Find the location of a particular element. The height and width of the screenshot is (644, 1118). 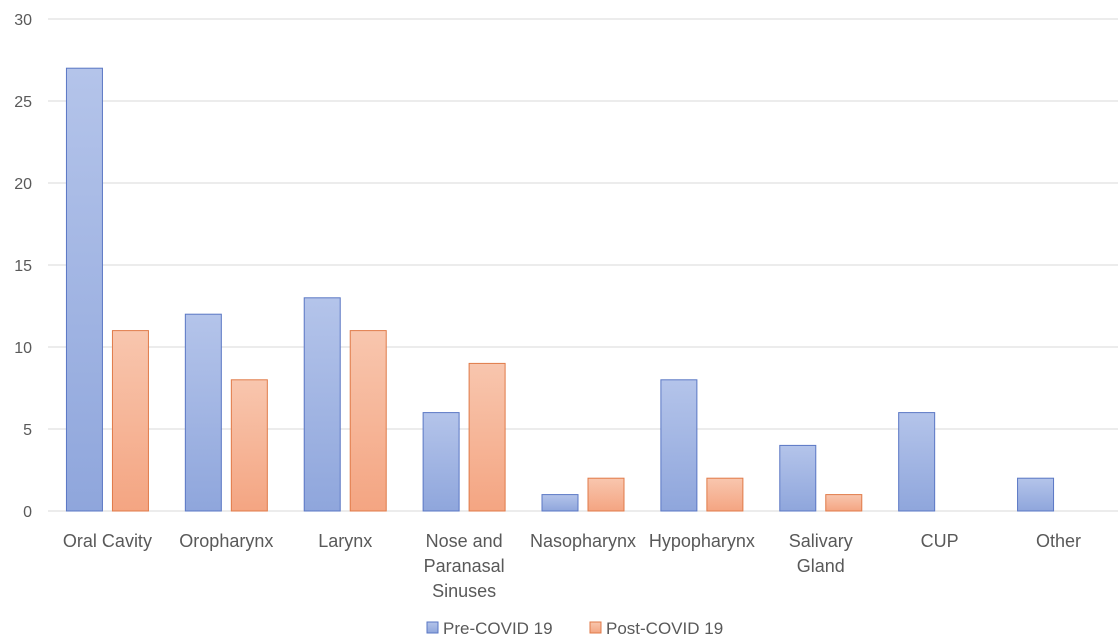

y-tick-label: 25 is located at coordinates (23, 102).